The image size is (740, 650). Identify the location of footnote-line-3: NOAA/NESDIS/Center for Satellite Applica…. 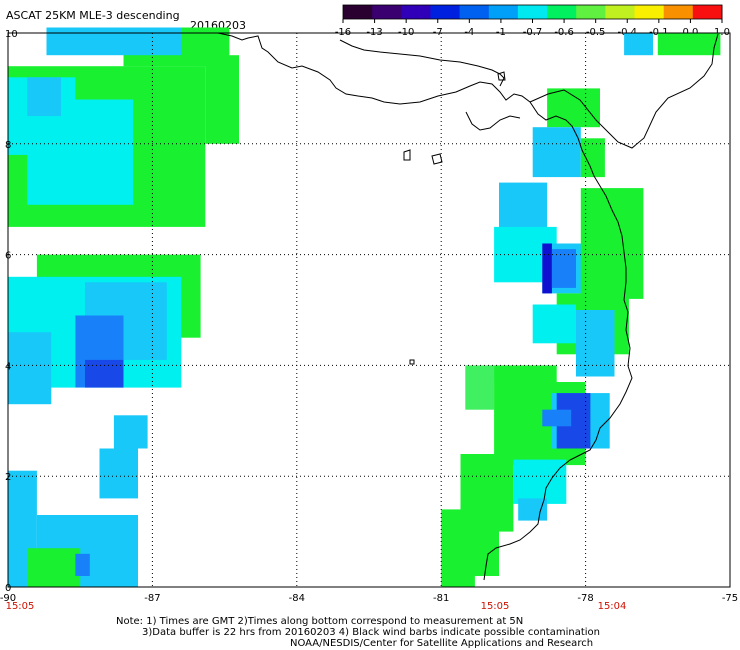
(442, 643).